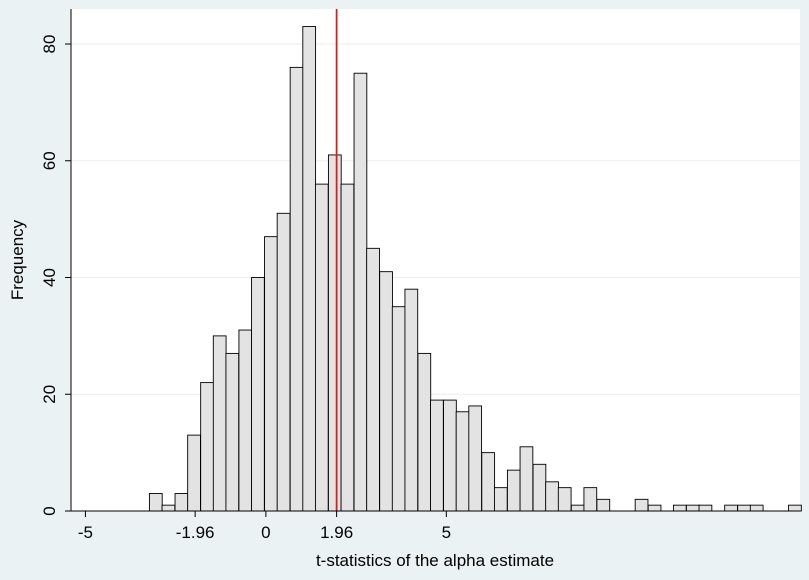 The height and width of the screenshot is (580, 809). I want to click on x-tick-label: 5, so click(446, 532).